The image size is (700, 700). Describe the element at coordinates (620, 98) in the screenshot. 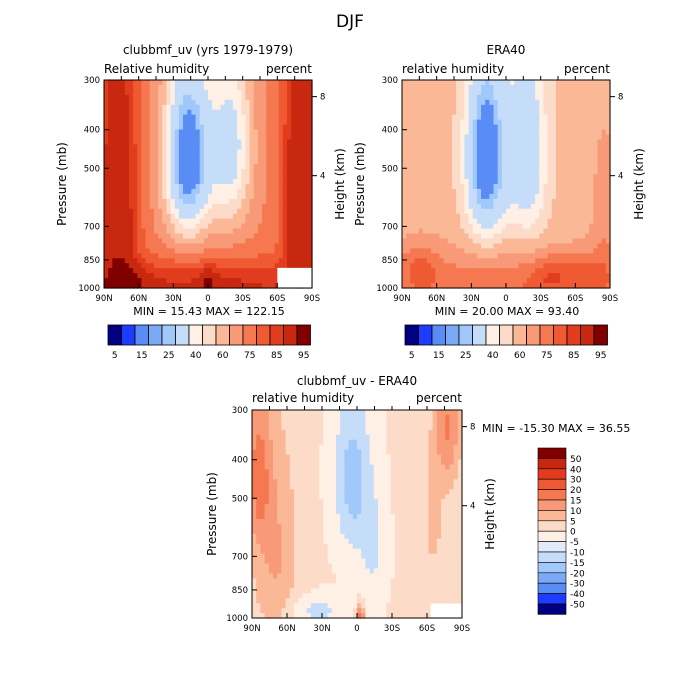

I see `height-tick-label: 8` at that location.